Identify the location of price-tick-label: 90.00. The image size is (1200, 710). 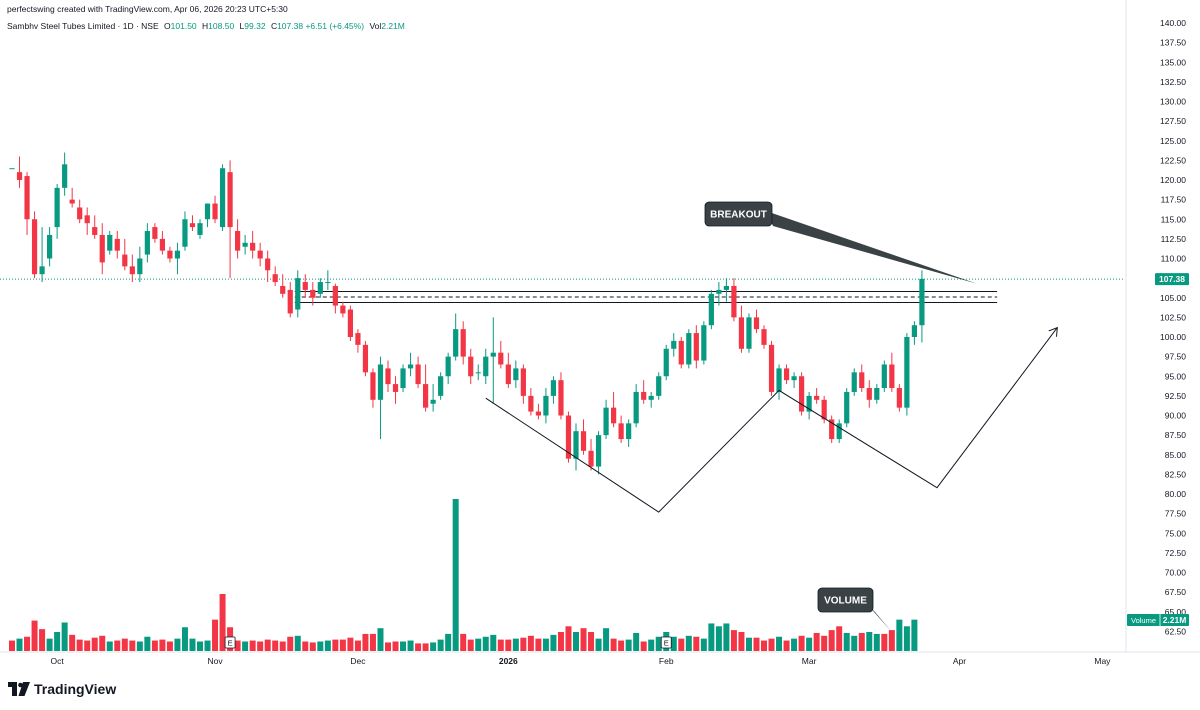
(1176, 416).